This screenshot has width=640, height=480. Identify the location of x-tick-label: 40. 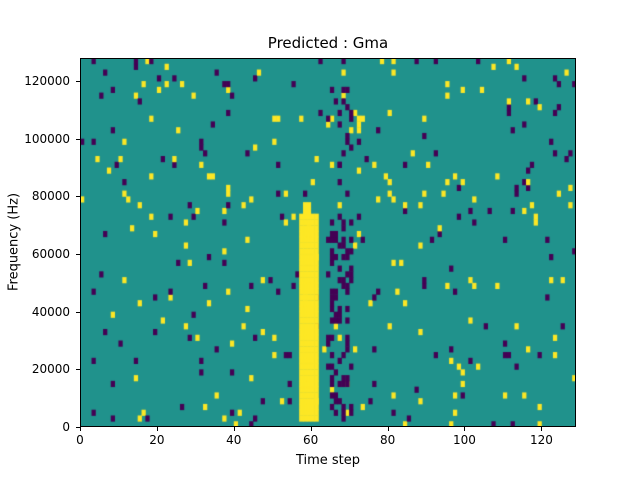
(234, 440).